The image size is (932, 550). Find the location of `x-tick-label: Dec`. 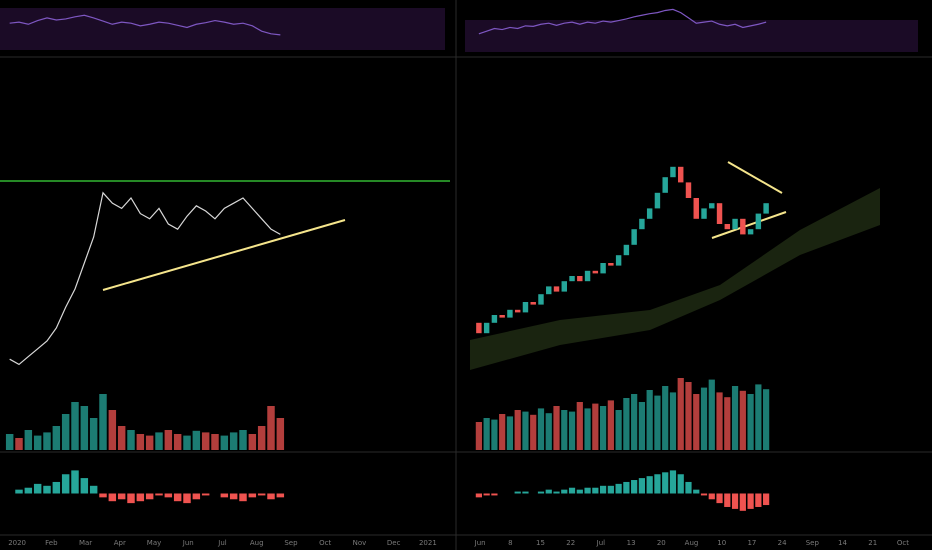

x-tick-label: Dec is located at coordinates (394, 543).